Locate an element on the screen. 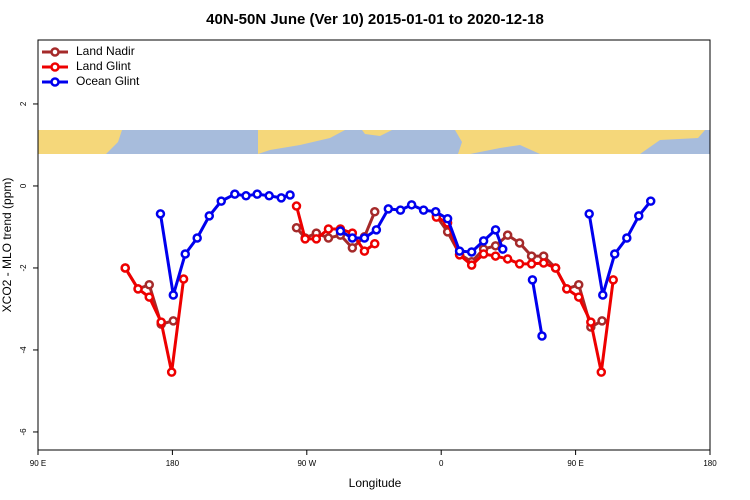 The height and width of the screenshot is (500, 750). y-tick-label: 0 is located at coordinates (23, 185).